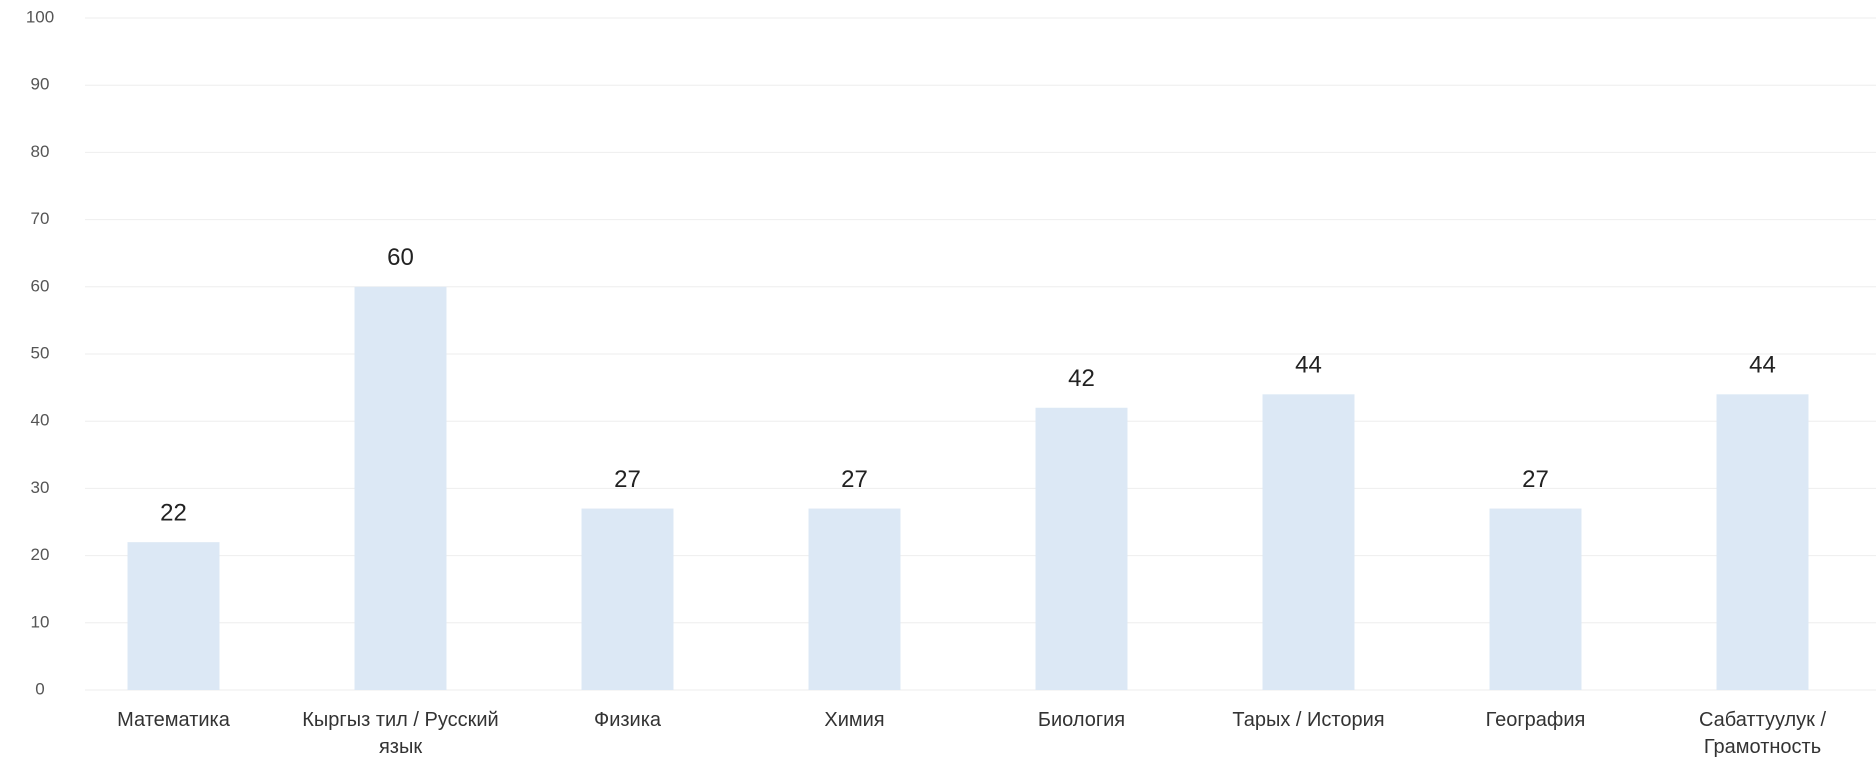 The height and width of the screenshot is (765, 1876). What do you see at coordinates (40, 84) in the screenshot?
I see `y-tick-label: 90` at bounding box center [40, 84].